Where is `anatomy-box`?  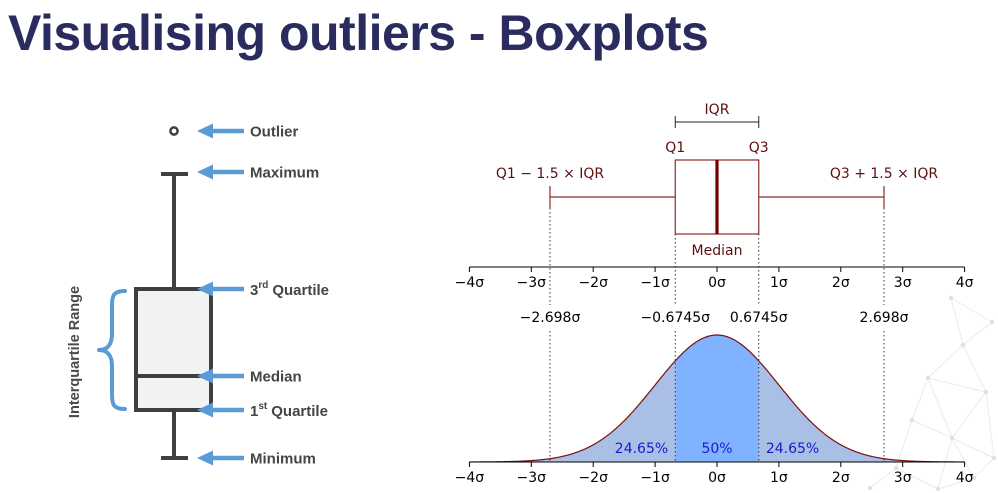 anatomy-box is located at coordinates (173, 349).